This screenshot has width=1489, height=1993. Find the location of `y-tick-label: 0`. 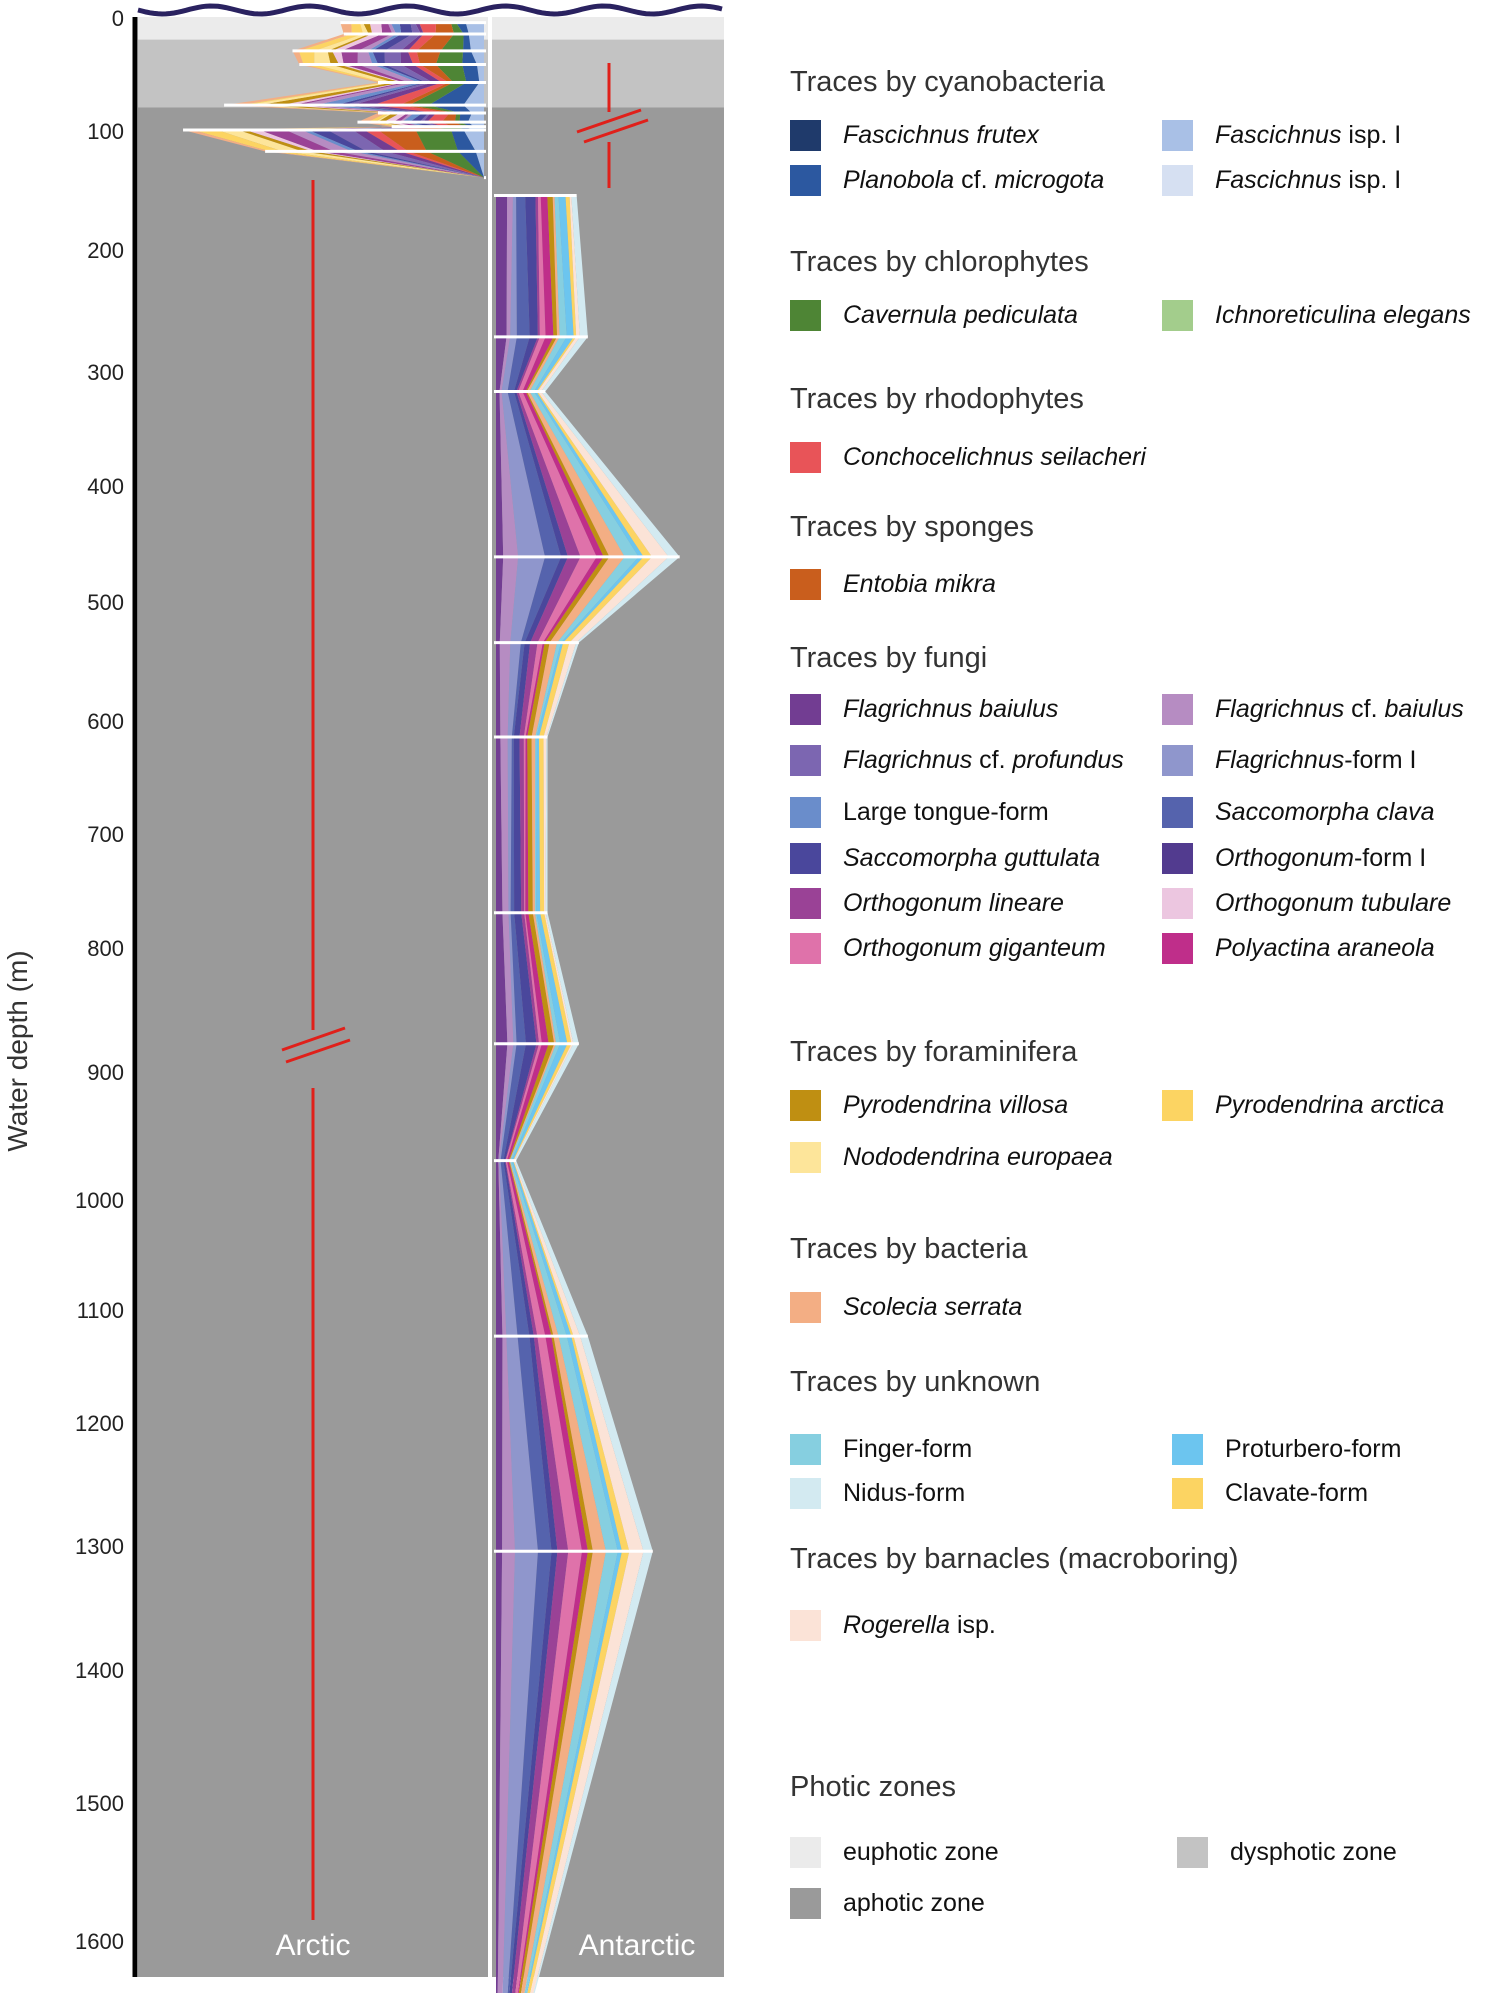

y-tick-label: 0 is located at coordinates (118, 18).